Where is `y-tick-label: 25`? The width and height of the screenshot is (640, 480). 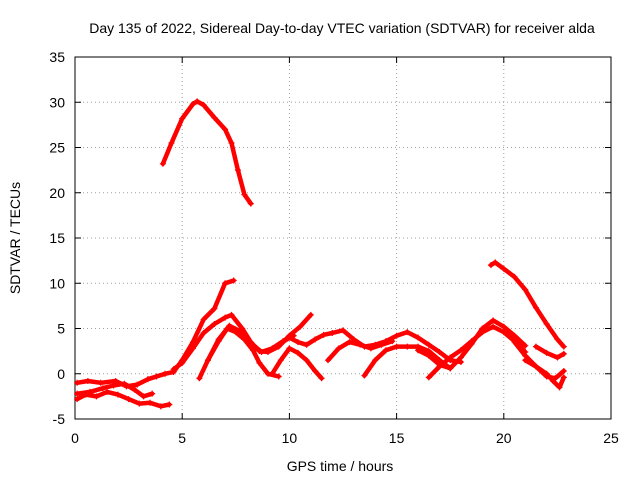 y-tick-label: 25 is located at coordinates (57, 148).